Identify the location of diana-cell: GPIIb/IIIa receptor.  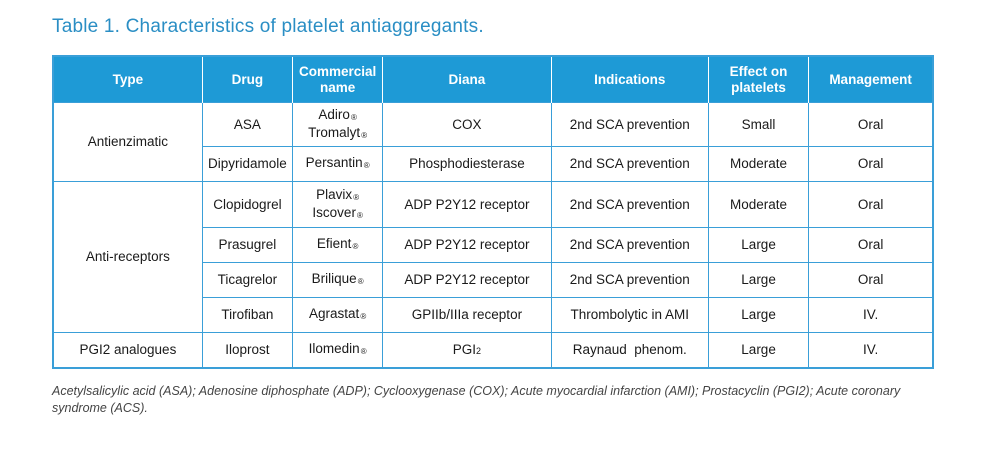
(467, 315).